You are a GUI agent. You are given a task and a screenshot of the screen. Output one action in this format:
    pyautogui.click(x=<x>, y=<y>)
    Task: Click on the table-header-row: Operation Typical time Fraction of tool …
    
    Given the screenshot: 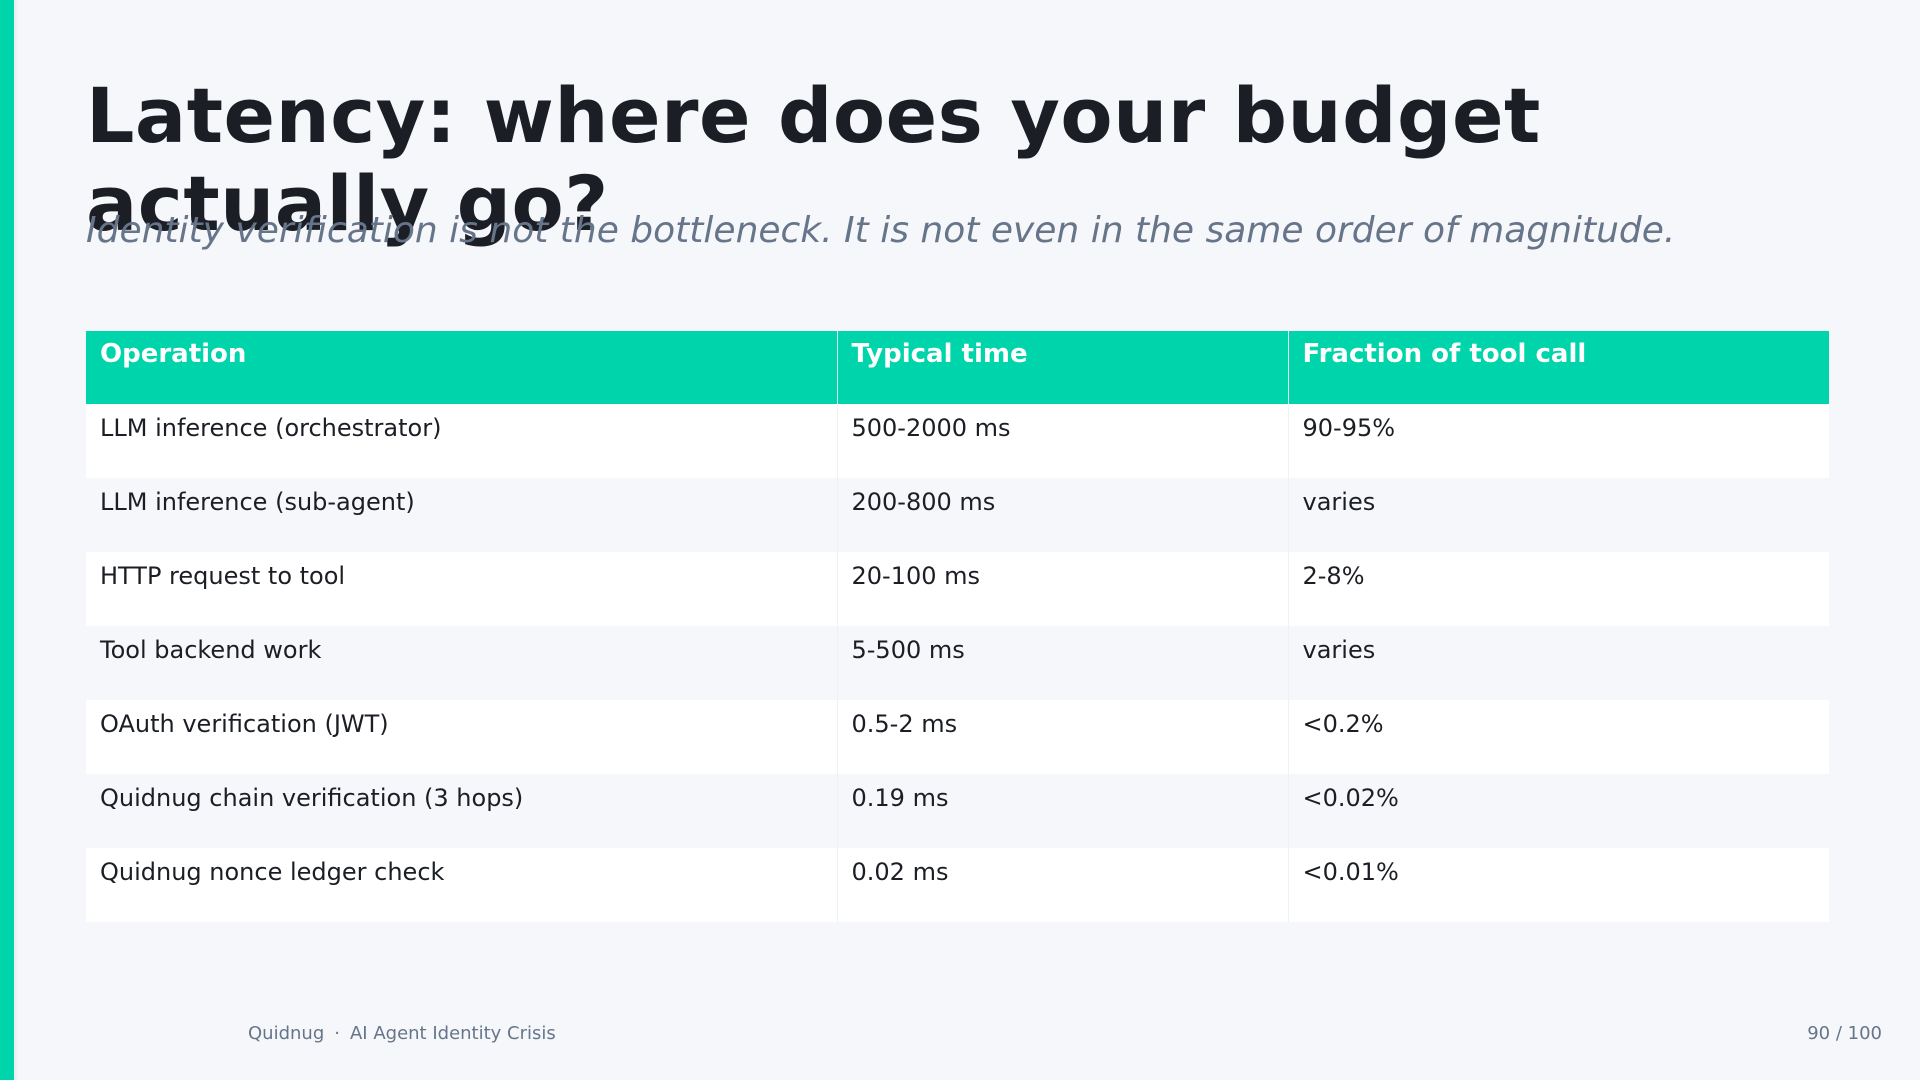 What is the action you would take?
    pyautogui.click(x=957, y=367)
    